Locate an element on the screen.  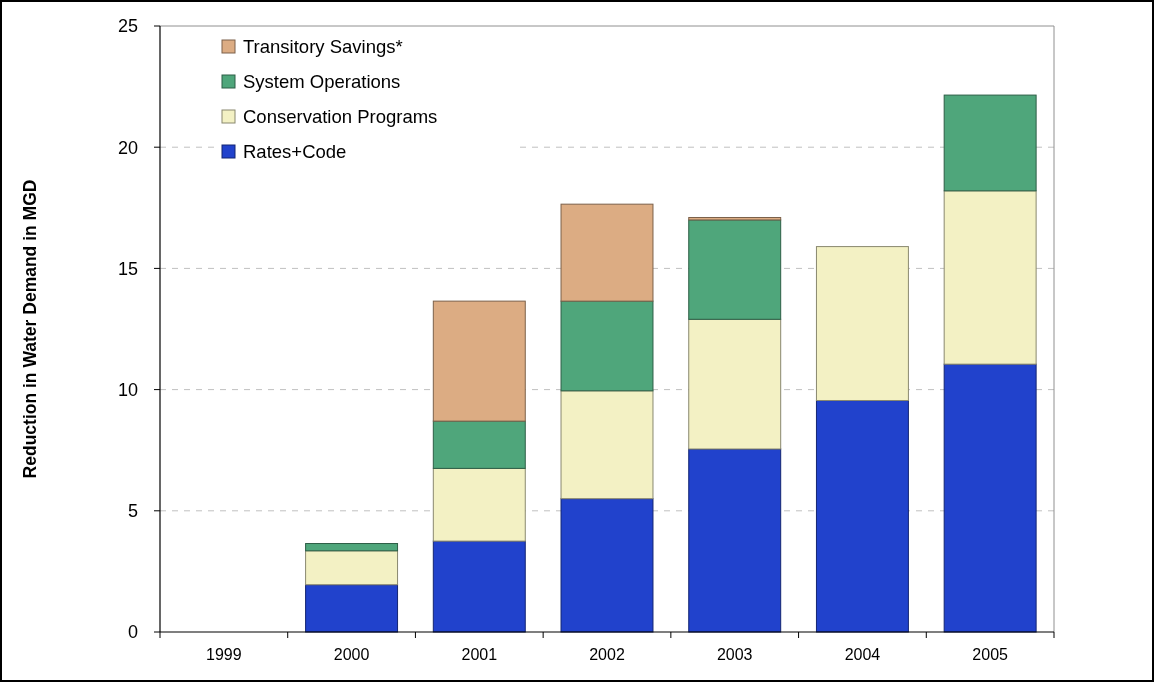
legend-label: System Operations is located at coordinates (322, 81).